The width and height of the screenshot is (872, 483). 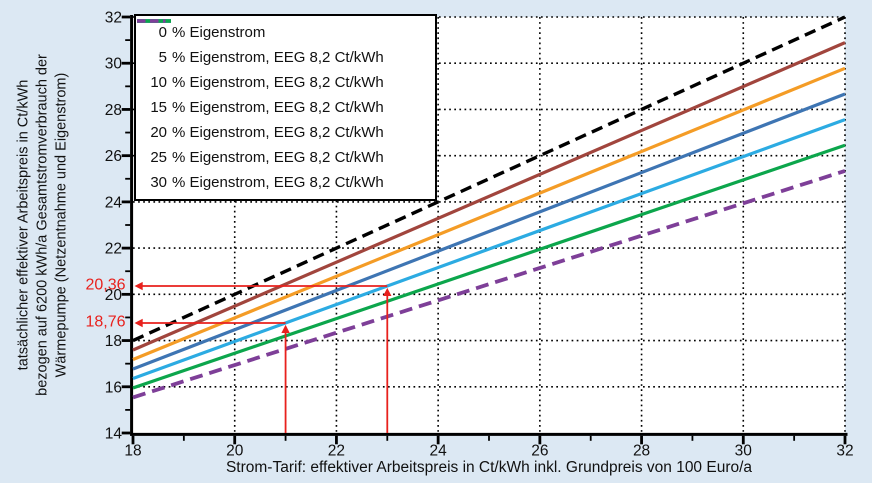 I want to click on y-axis-title-line-3: Wärmepumpe (Netzentnahme und Eigenstrom), so click(x=61, y=225).